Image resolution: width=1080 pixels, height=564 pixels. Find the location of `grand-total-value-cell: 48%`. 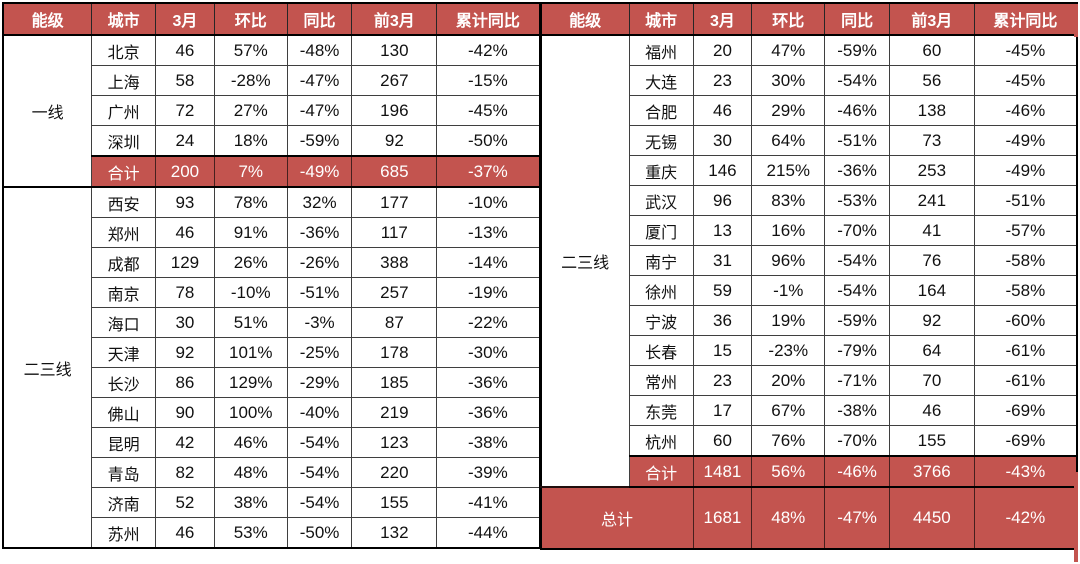

grand-total-value-cell: 48% is located at coordinates (788, 518).